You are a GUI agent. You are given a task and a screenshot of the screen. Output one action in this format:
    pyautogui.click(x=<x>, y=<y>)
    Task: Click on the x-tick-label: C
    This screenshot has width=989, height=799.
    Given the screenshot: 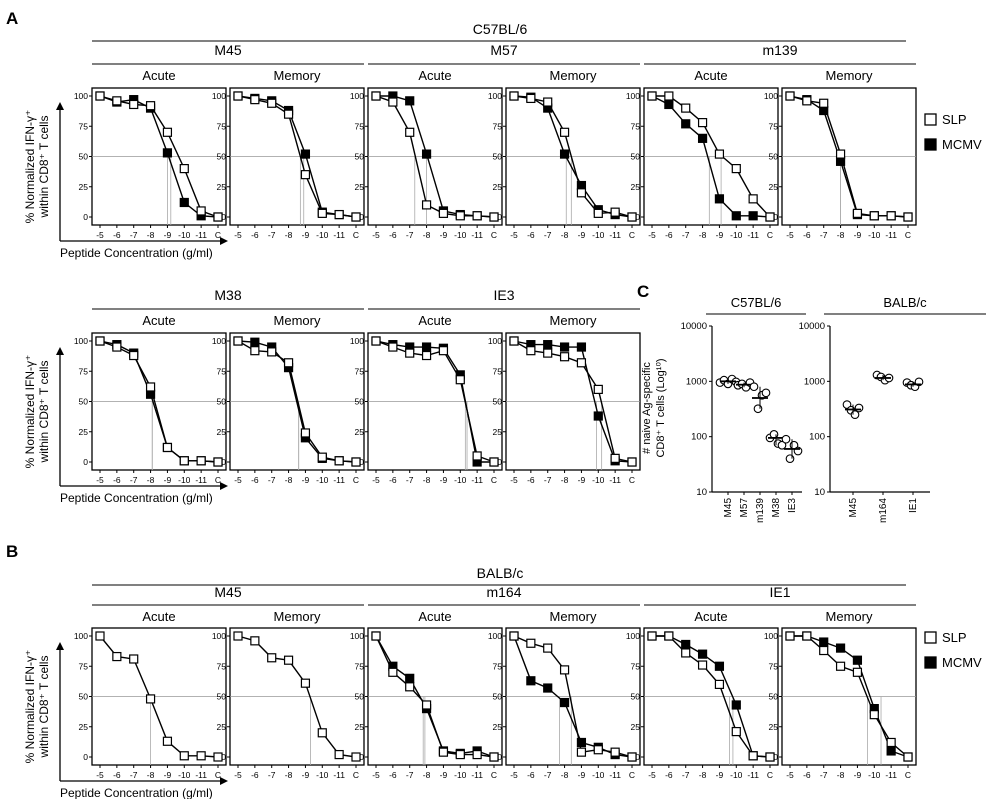 What is the action you would take?
    pyautogui.click(x=770, y=235)
    